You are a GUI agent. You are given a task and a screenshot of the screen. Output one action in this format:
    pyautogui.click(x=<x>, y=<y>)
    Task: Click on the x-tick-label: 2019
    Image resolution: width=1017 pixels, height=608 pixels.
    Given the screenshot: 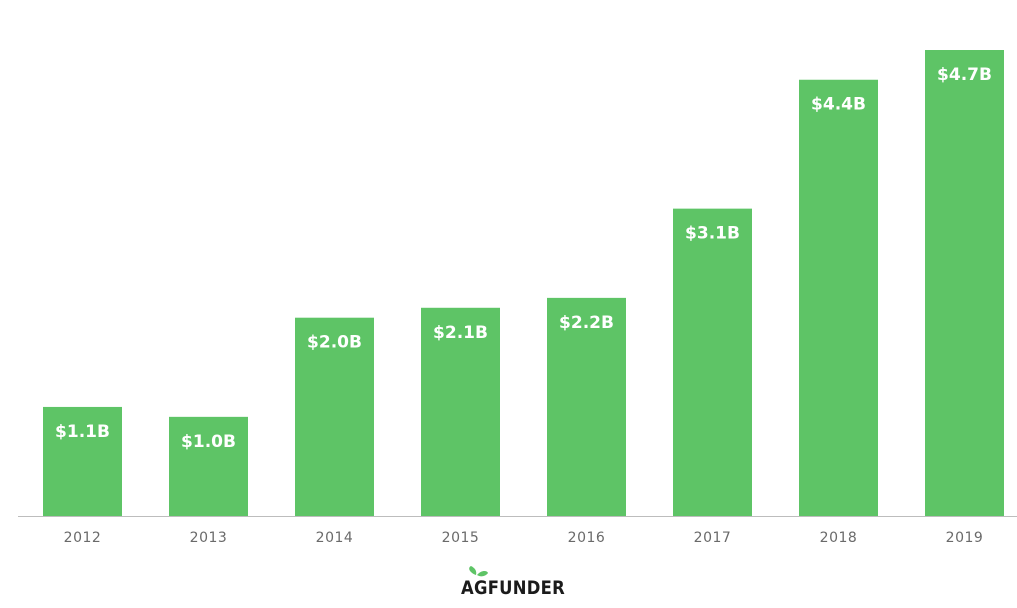 What is the action you would take?
    pyautogui.click(x=965, y=538)
    